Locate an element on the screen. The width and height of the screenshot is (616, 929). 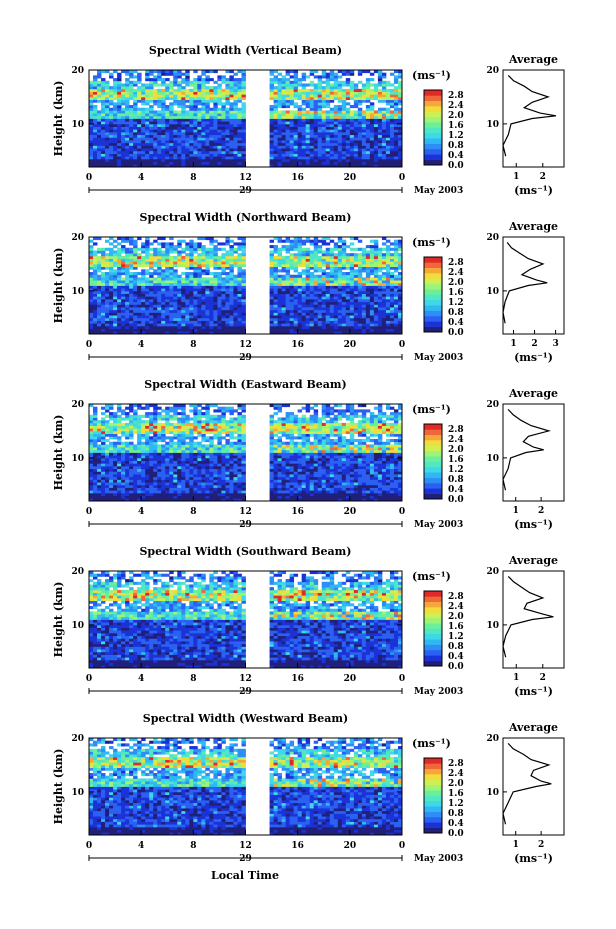
x-tick-label: 0 is located at coordinates (89, 345).